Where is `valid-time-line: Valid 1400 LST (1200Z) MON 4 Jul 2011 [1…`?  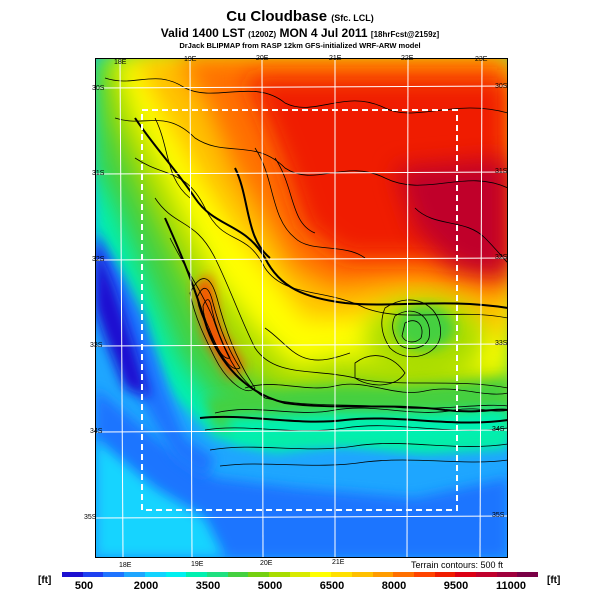 valid-time-line: Valid 1400 LST (1200Z) MON 4 Jul 2011 [1… is located at coordinates (300, 33).